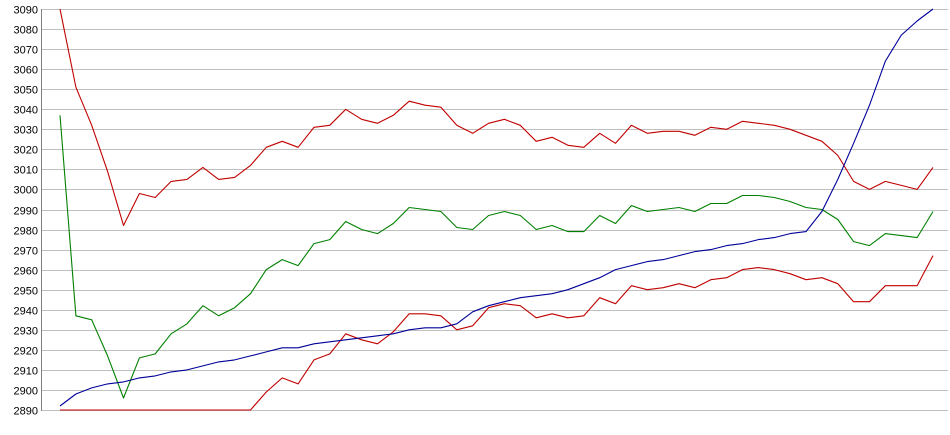 The width and height of the screenshot is (950, 435). Describe the element at coordinates (26, 392) in the screenshot. I see `y-tick-label: 2900` at that location.